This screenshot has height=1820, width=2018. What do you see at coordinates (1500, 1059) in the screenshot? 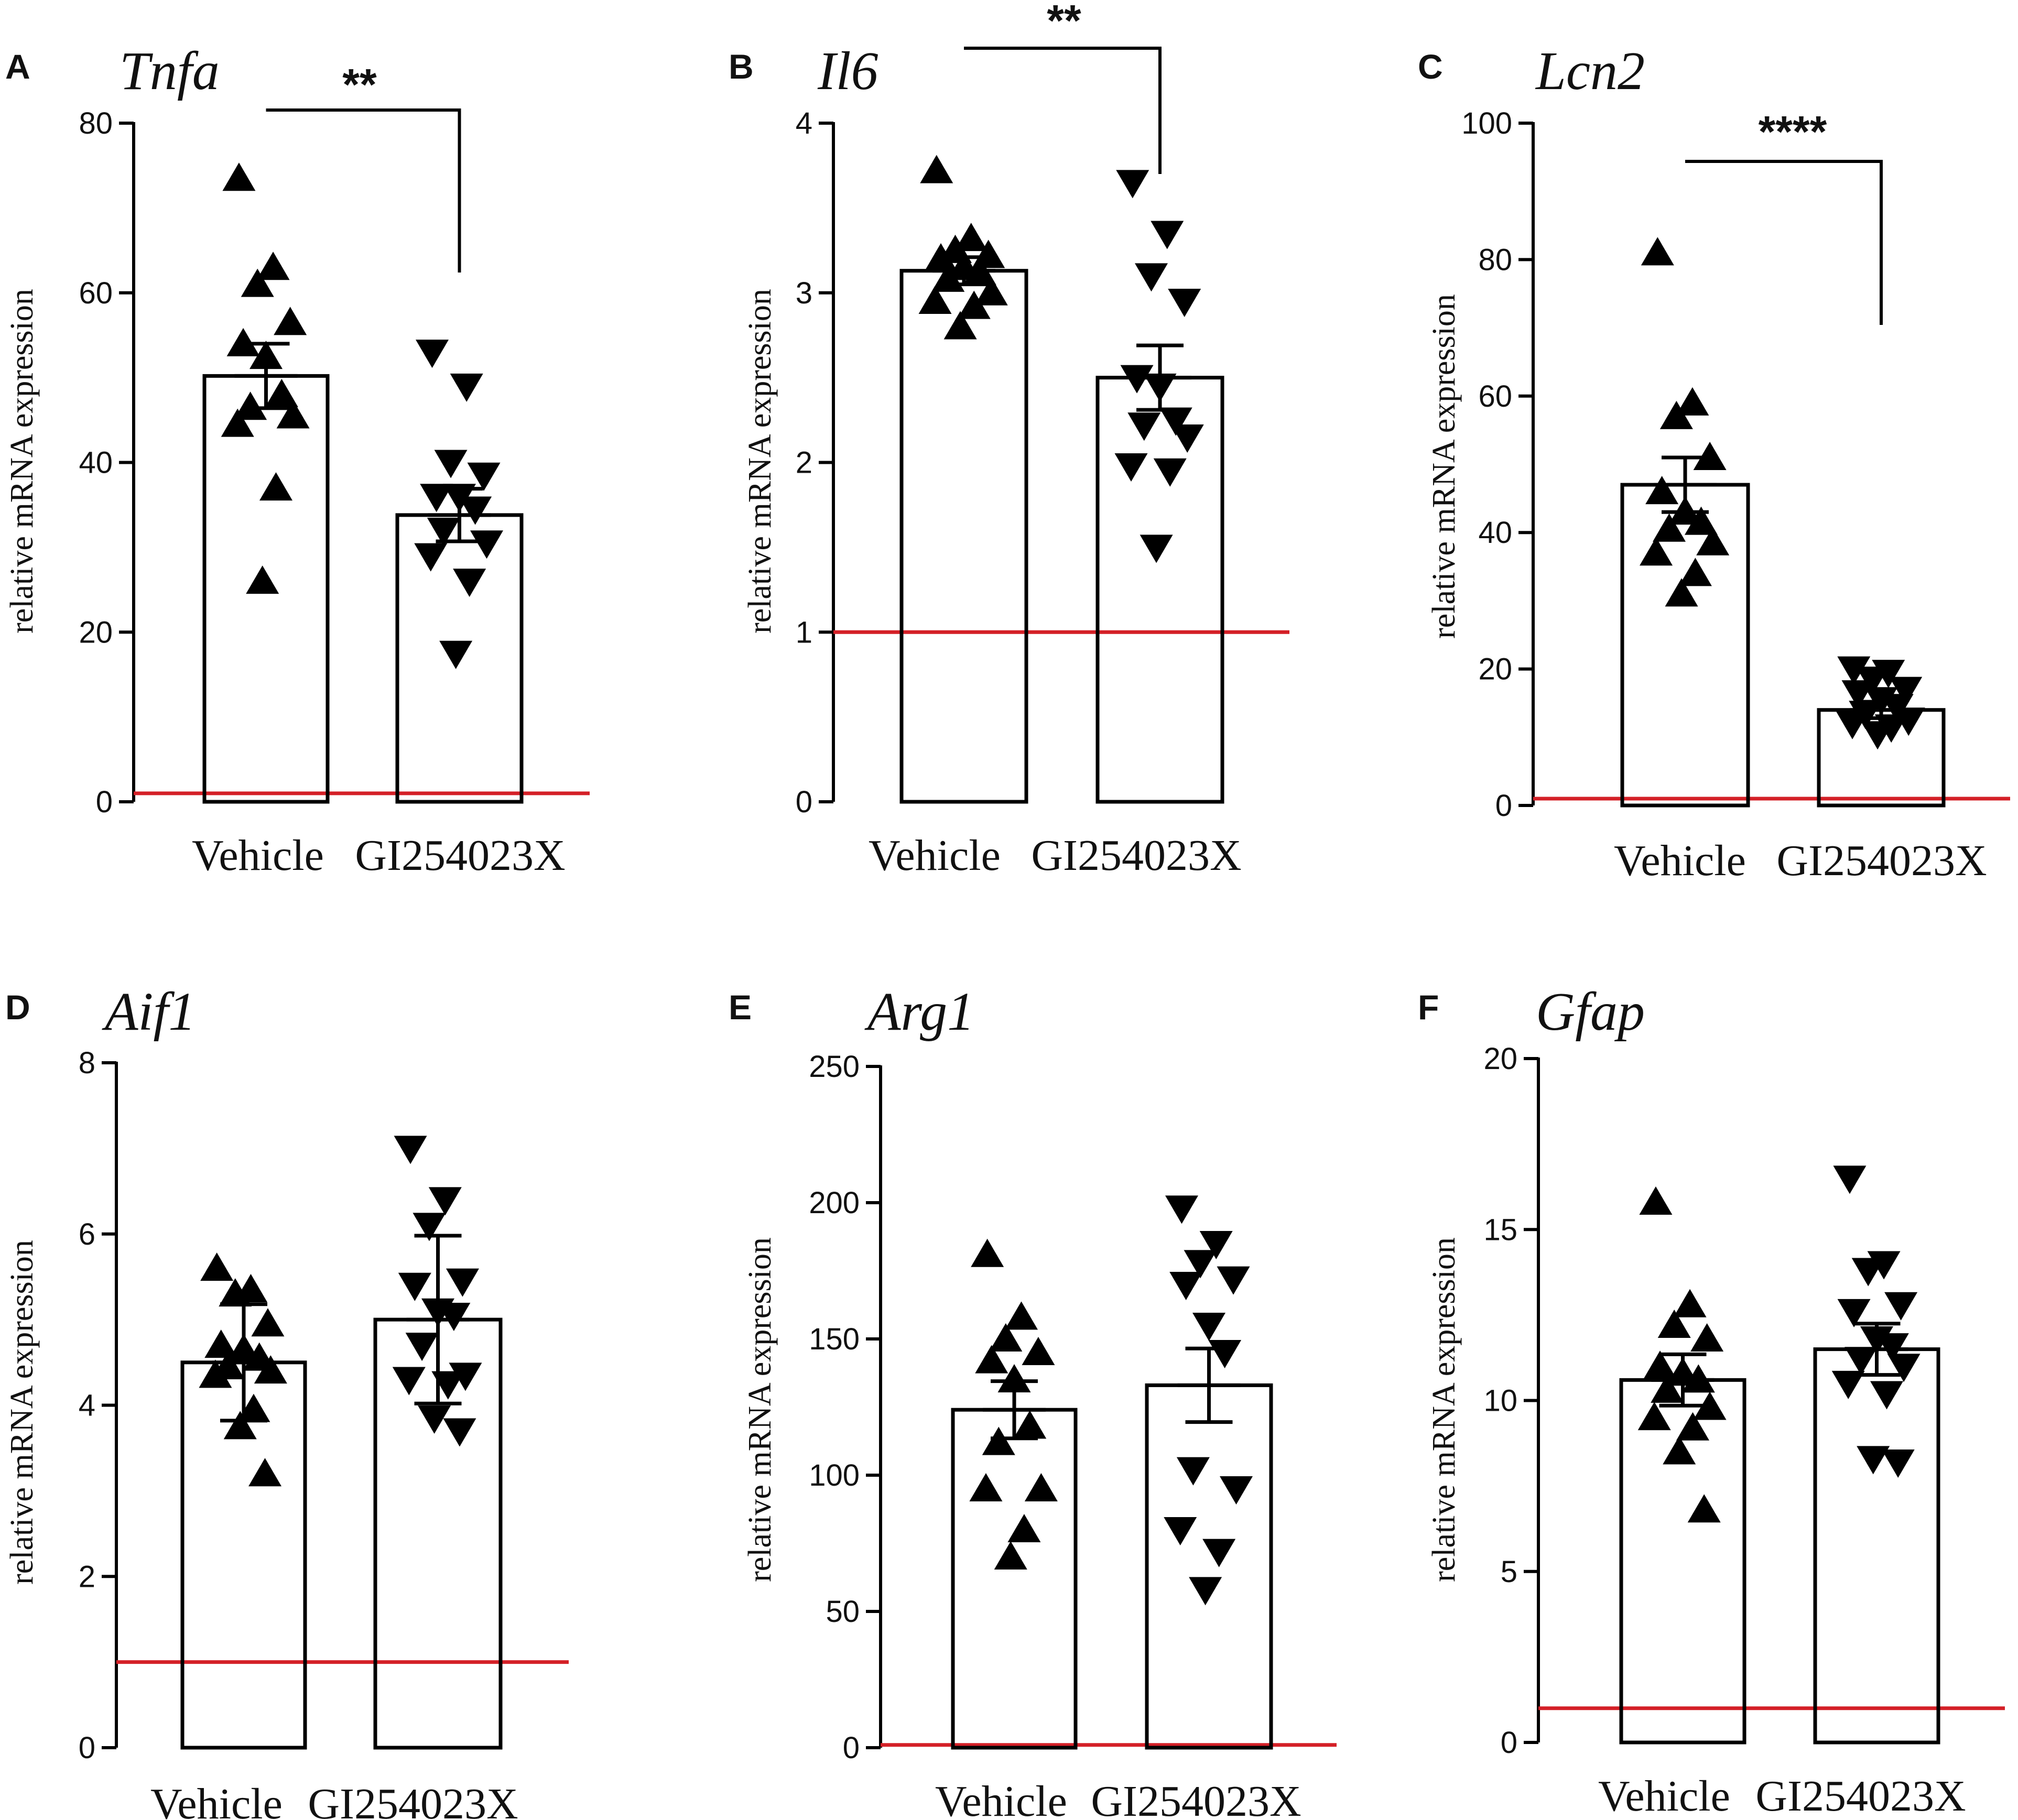
I see `y-tick-label: 20` at bounding box center [1500, 1059].